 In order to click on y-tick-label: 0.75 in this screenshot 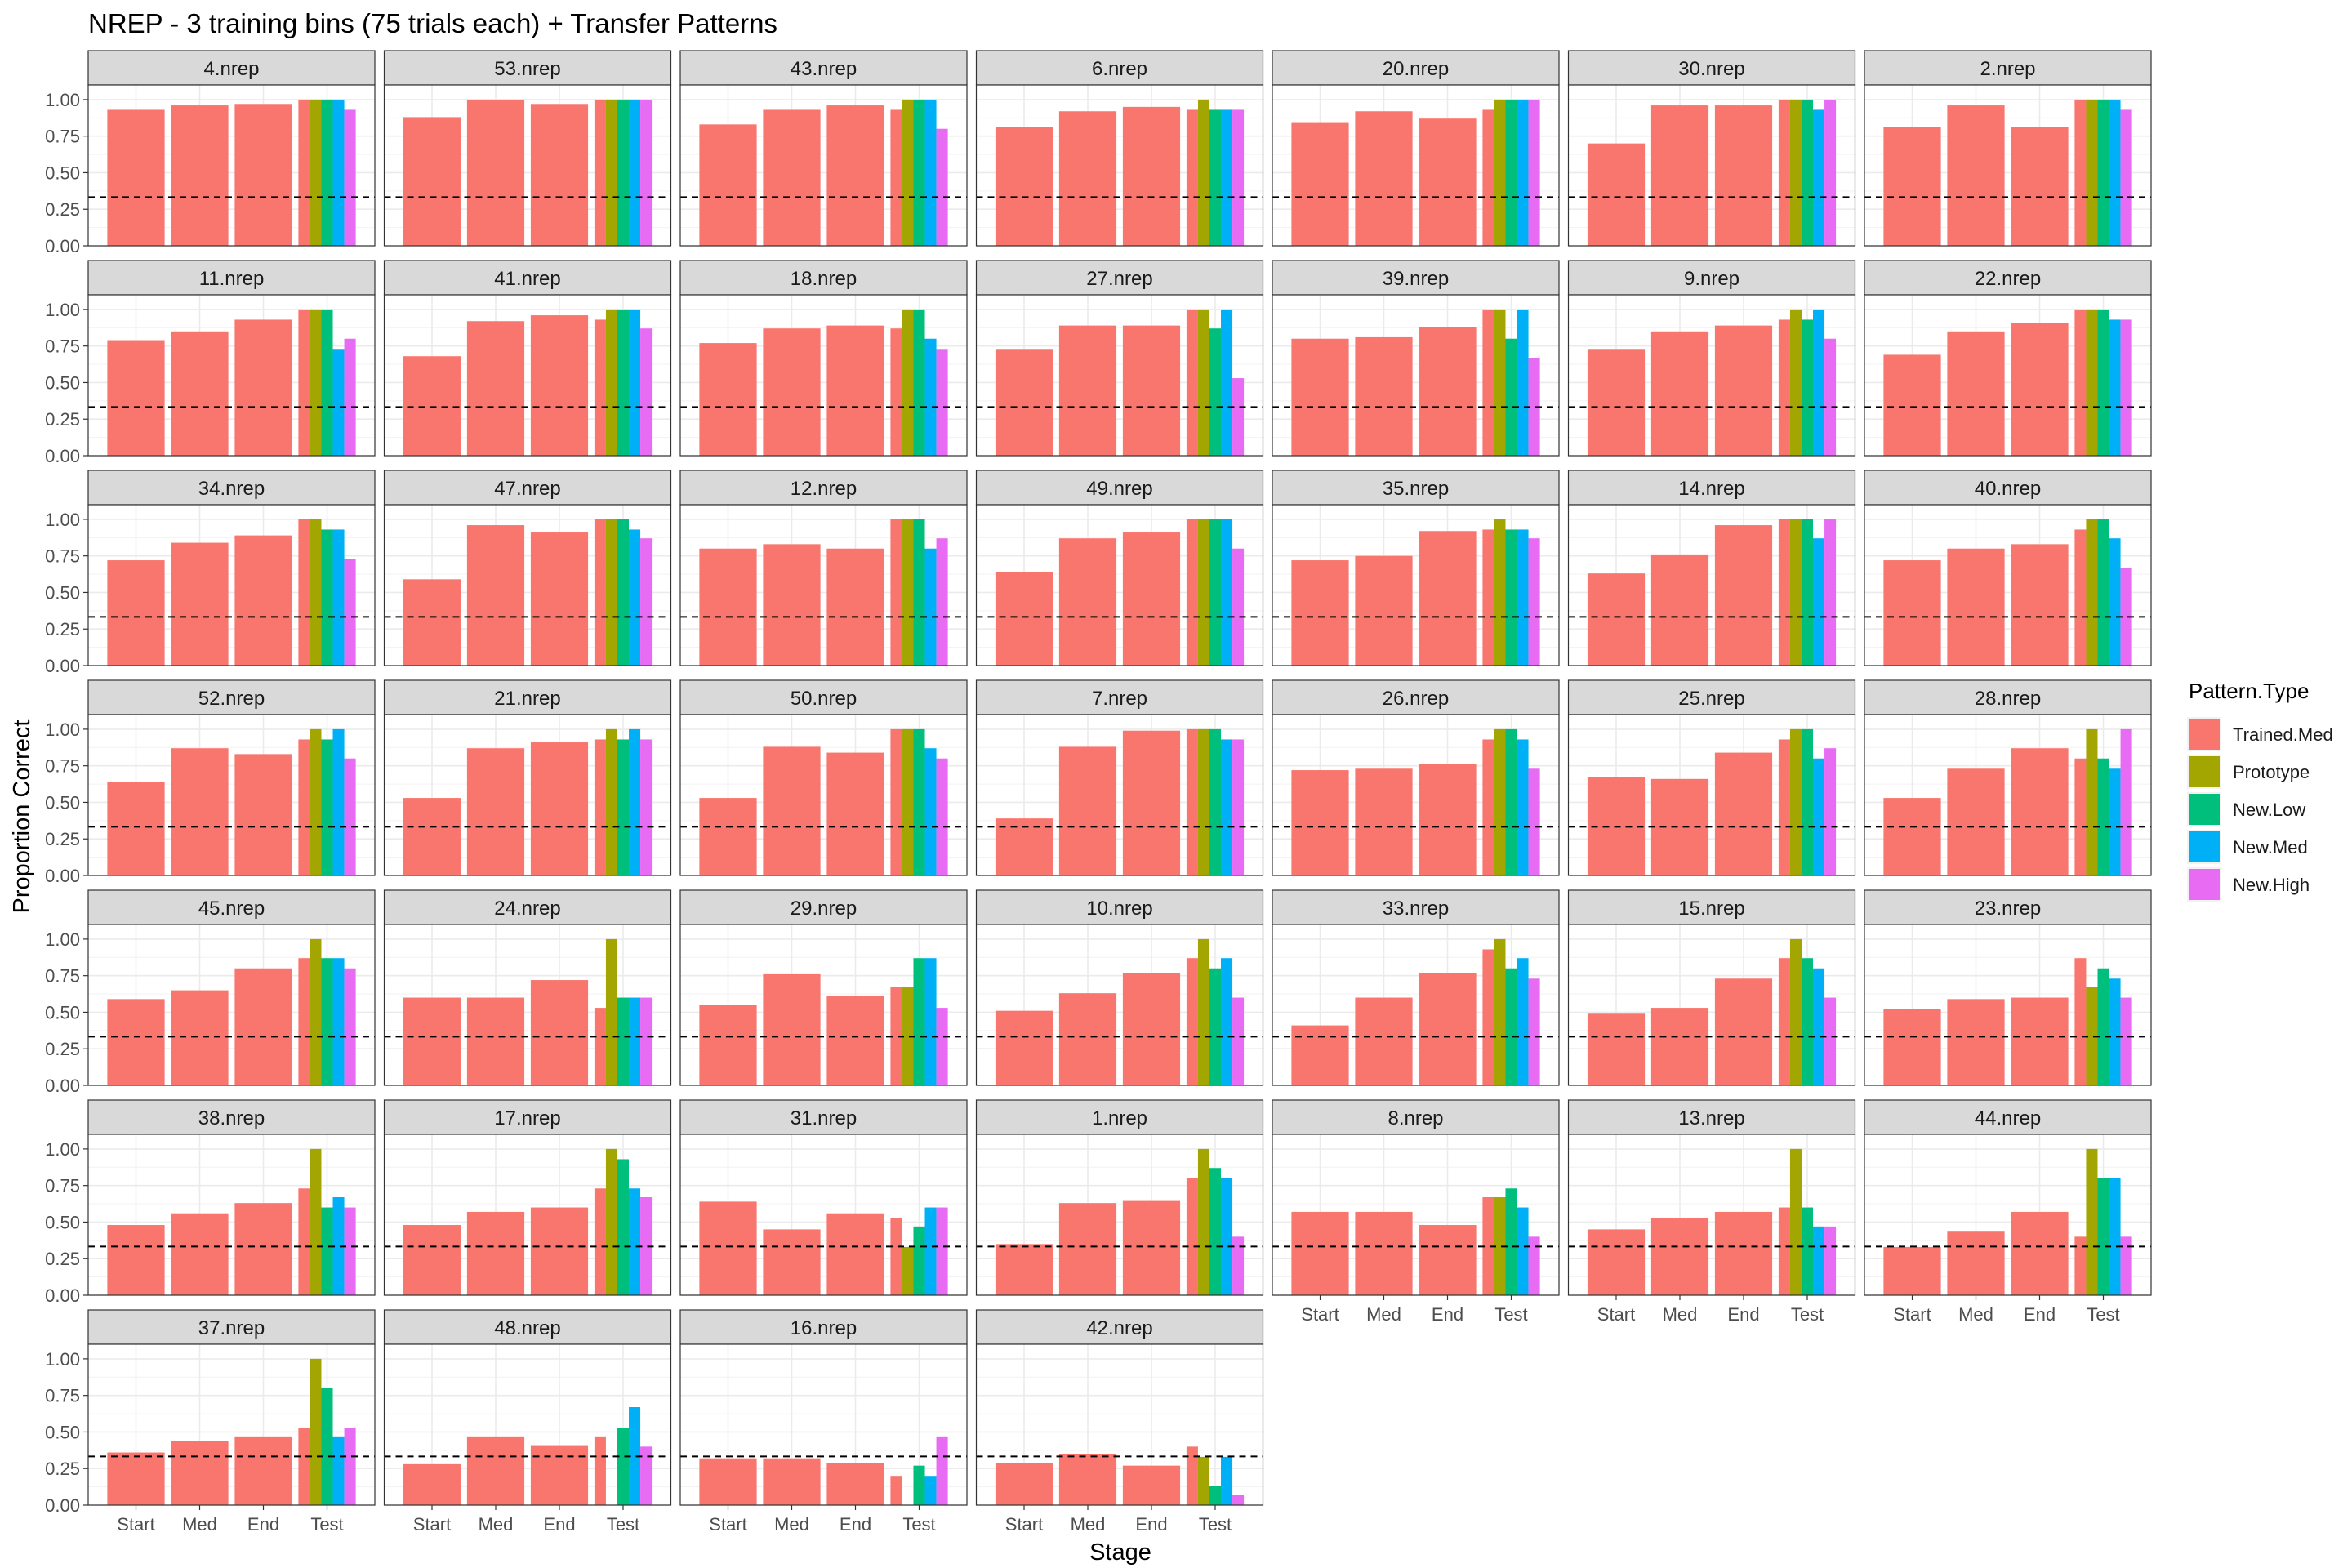, I will do `click(63, 976)`.